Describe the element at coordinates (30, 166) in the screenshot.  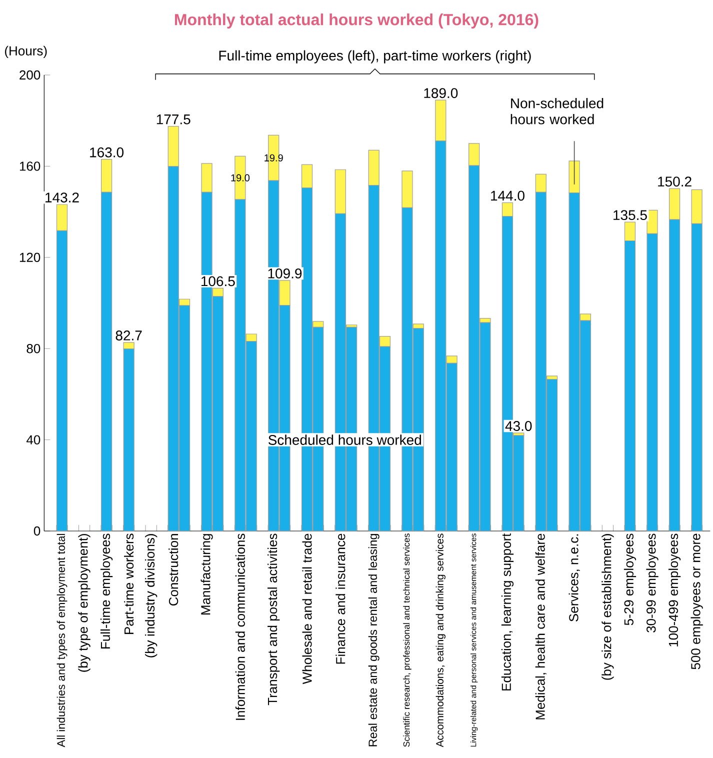
I see `y-tick-label: 160` at that location.